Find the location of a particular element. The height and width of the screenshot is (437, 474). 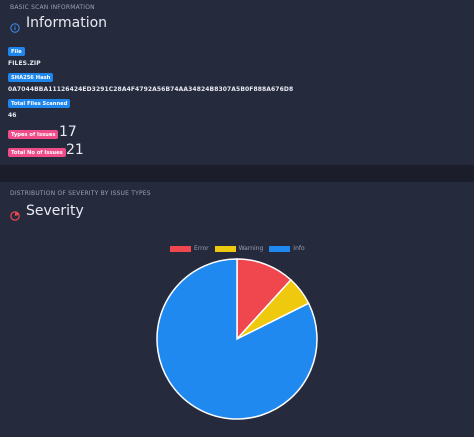

severity-subheading: DISTRIBUTION OF SEVERITY BY ISSUE TYPES is located at coordinates (80, 193).